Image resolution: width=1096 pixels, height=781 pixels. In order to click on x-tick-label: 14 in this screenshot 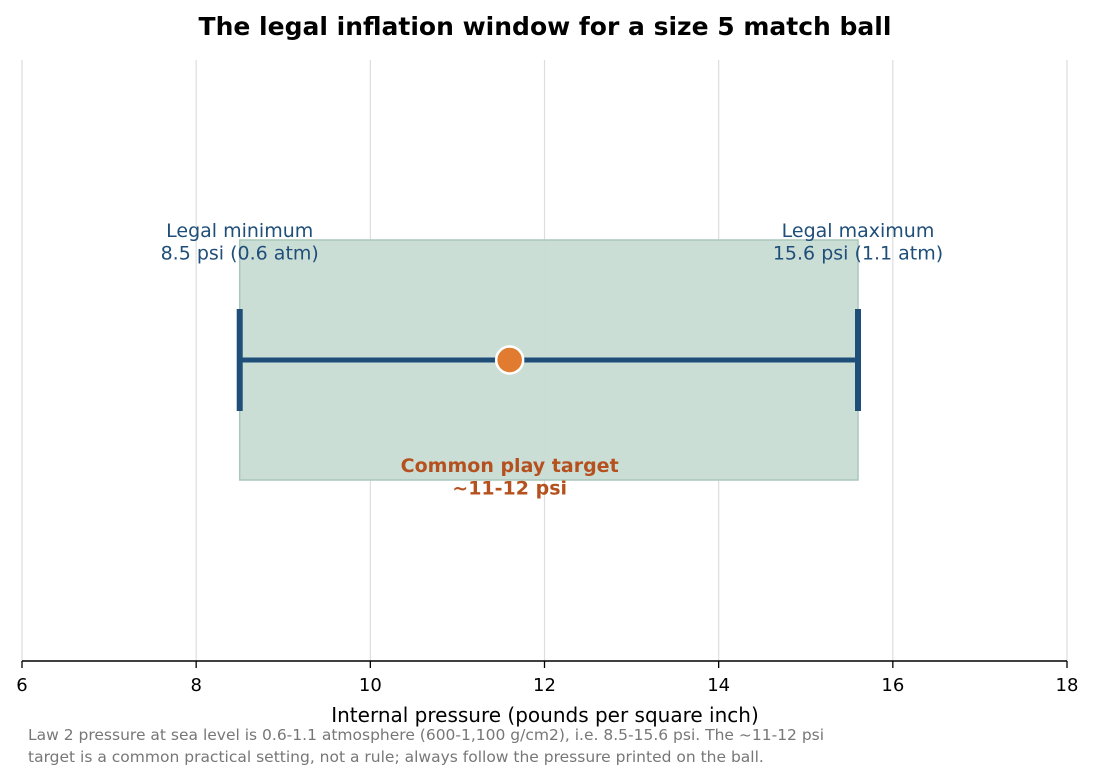, I will do `click(718, 685)`.